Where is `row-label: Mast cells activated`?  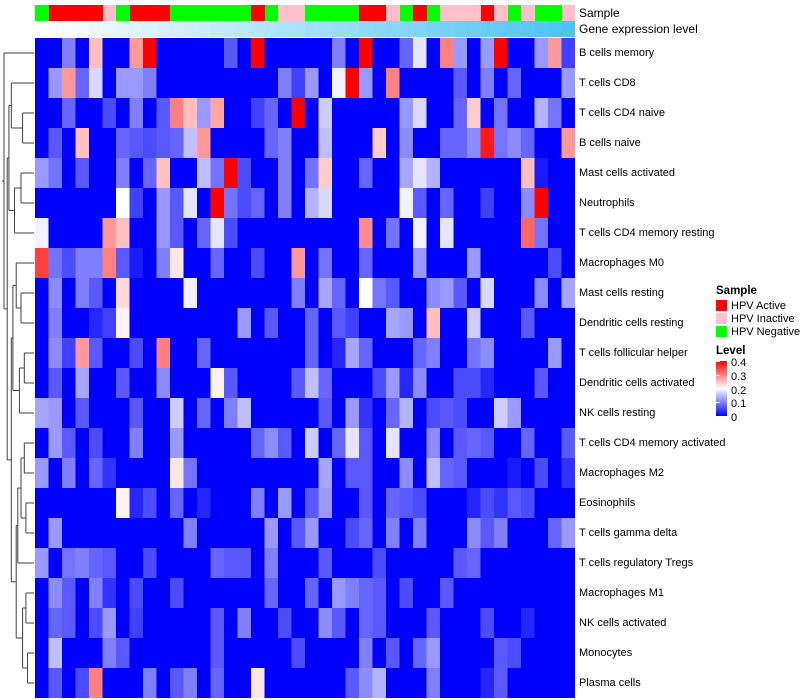 row-label: Mast cells activated is located at coordinates (627, 173).